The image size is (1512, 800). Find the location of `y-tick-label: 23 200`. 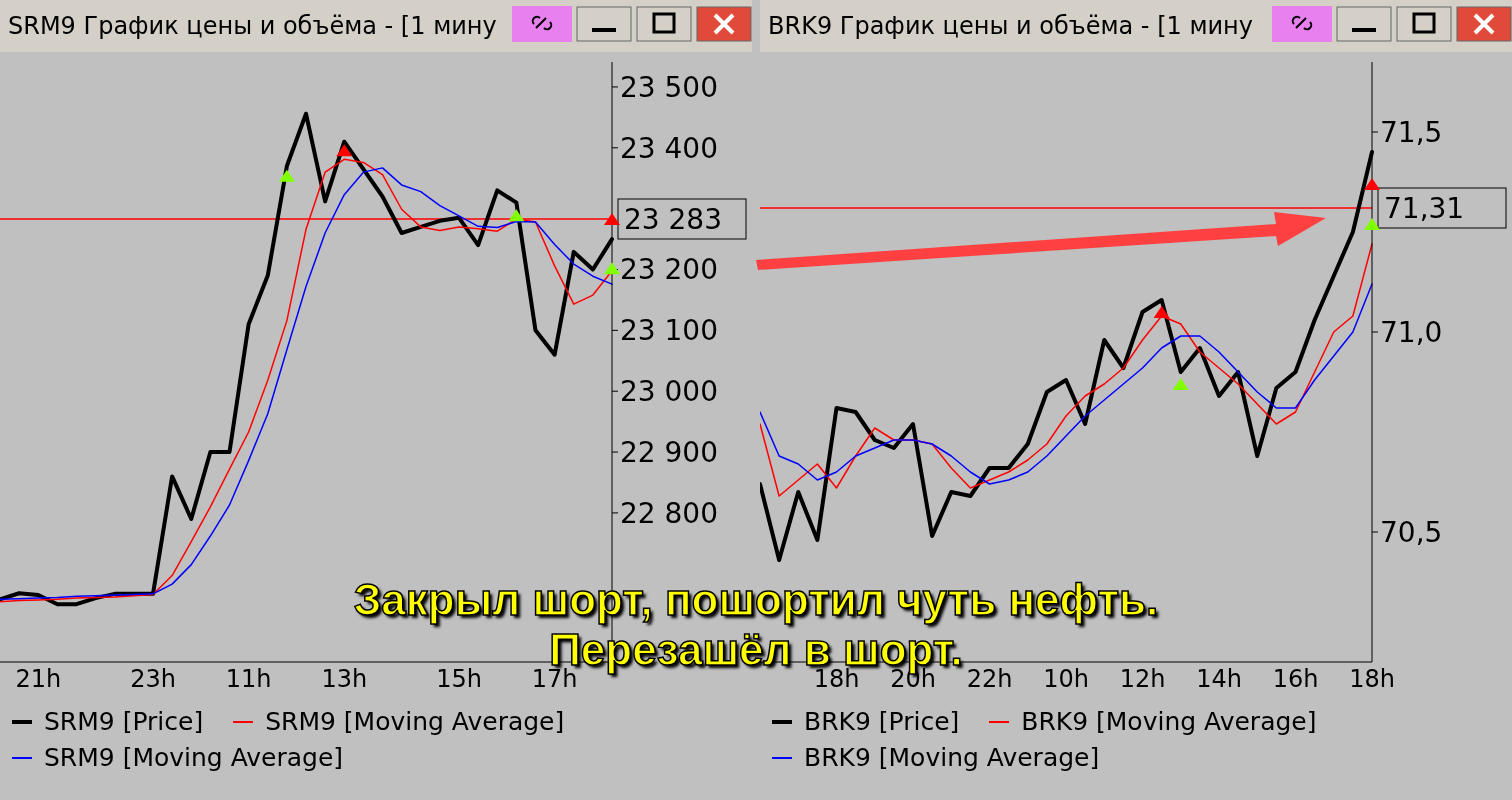

y-tick-label: 23 200 is located at coordinates (669, 270).